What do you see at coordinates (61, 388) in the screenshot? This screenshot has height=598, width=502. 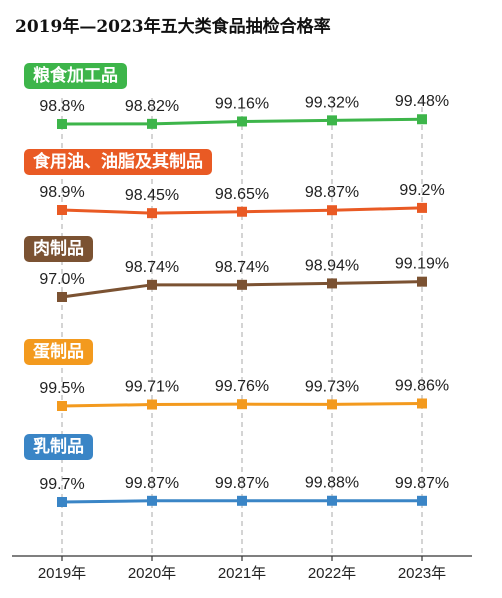 I see `data-label: 99.5%` at bounding box center [61, 388].